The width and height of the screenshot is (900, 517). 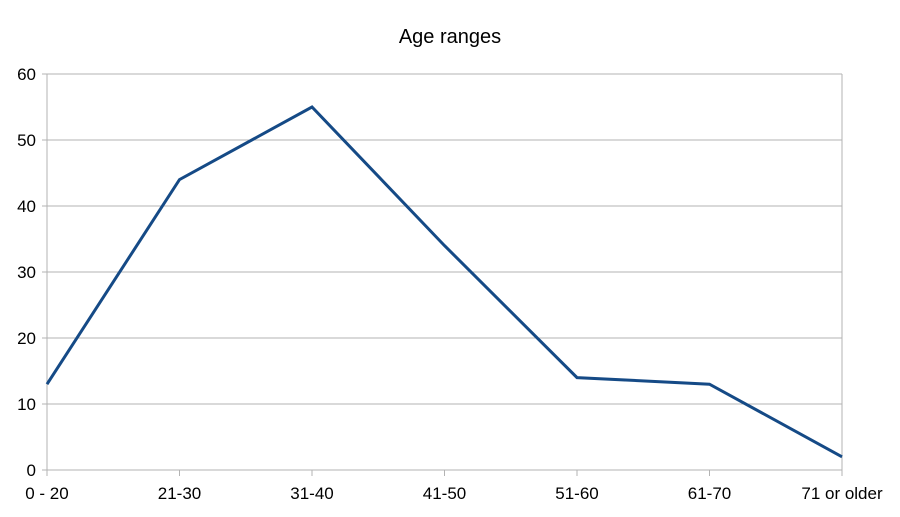 What do you see at coordinates (576, 493) in the screenshot?
I see `x-axis-tick-label: 51-60` at bounding box center [576, 493].